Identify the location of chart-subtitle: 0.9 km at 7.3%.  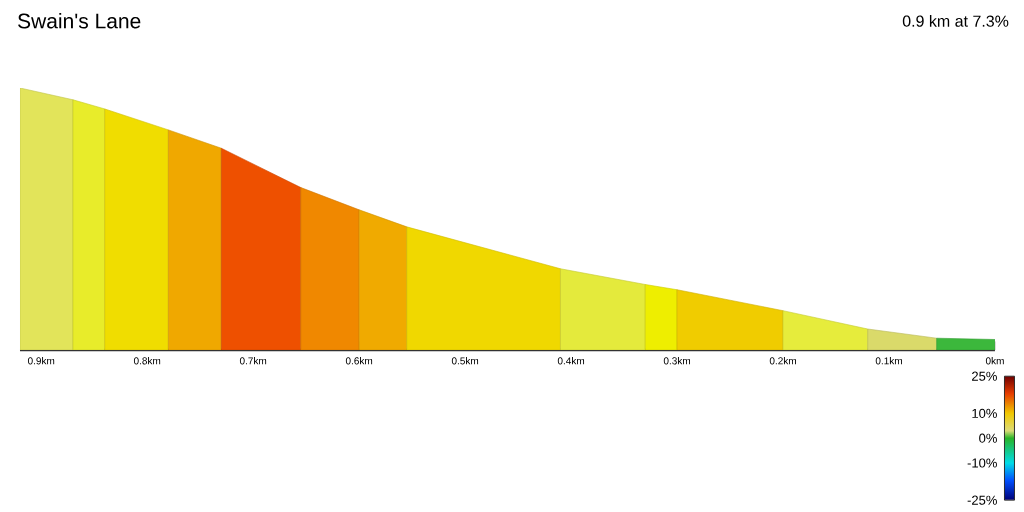
(955, 21).